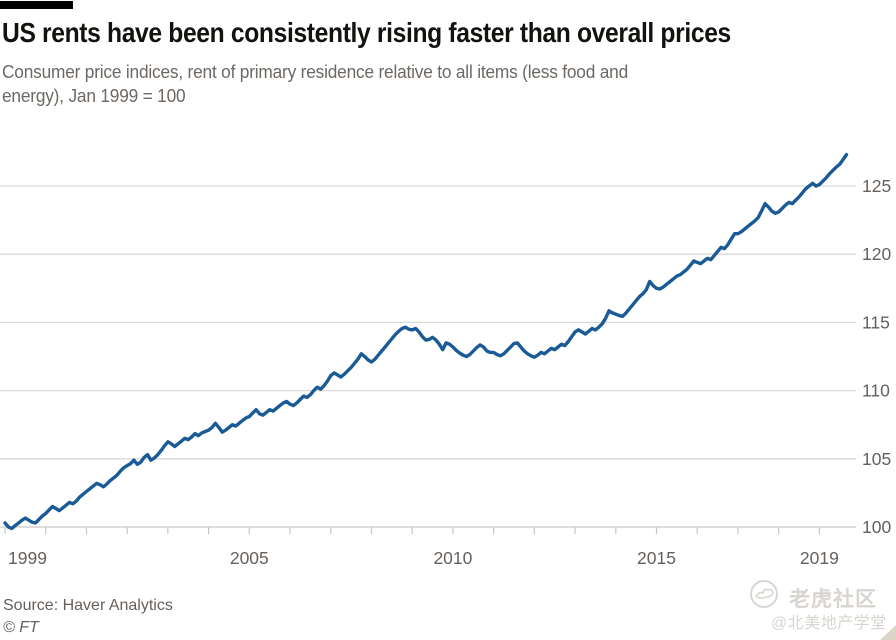 Image resolution: width=896 pixels, height=640 pixels. I want to click on tiger-circle-icon, so click(764, 594).